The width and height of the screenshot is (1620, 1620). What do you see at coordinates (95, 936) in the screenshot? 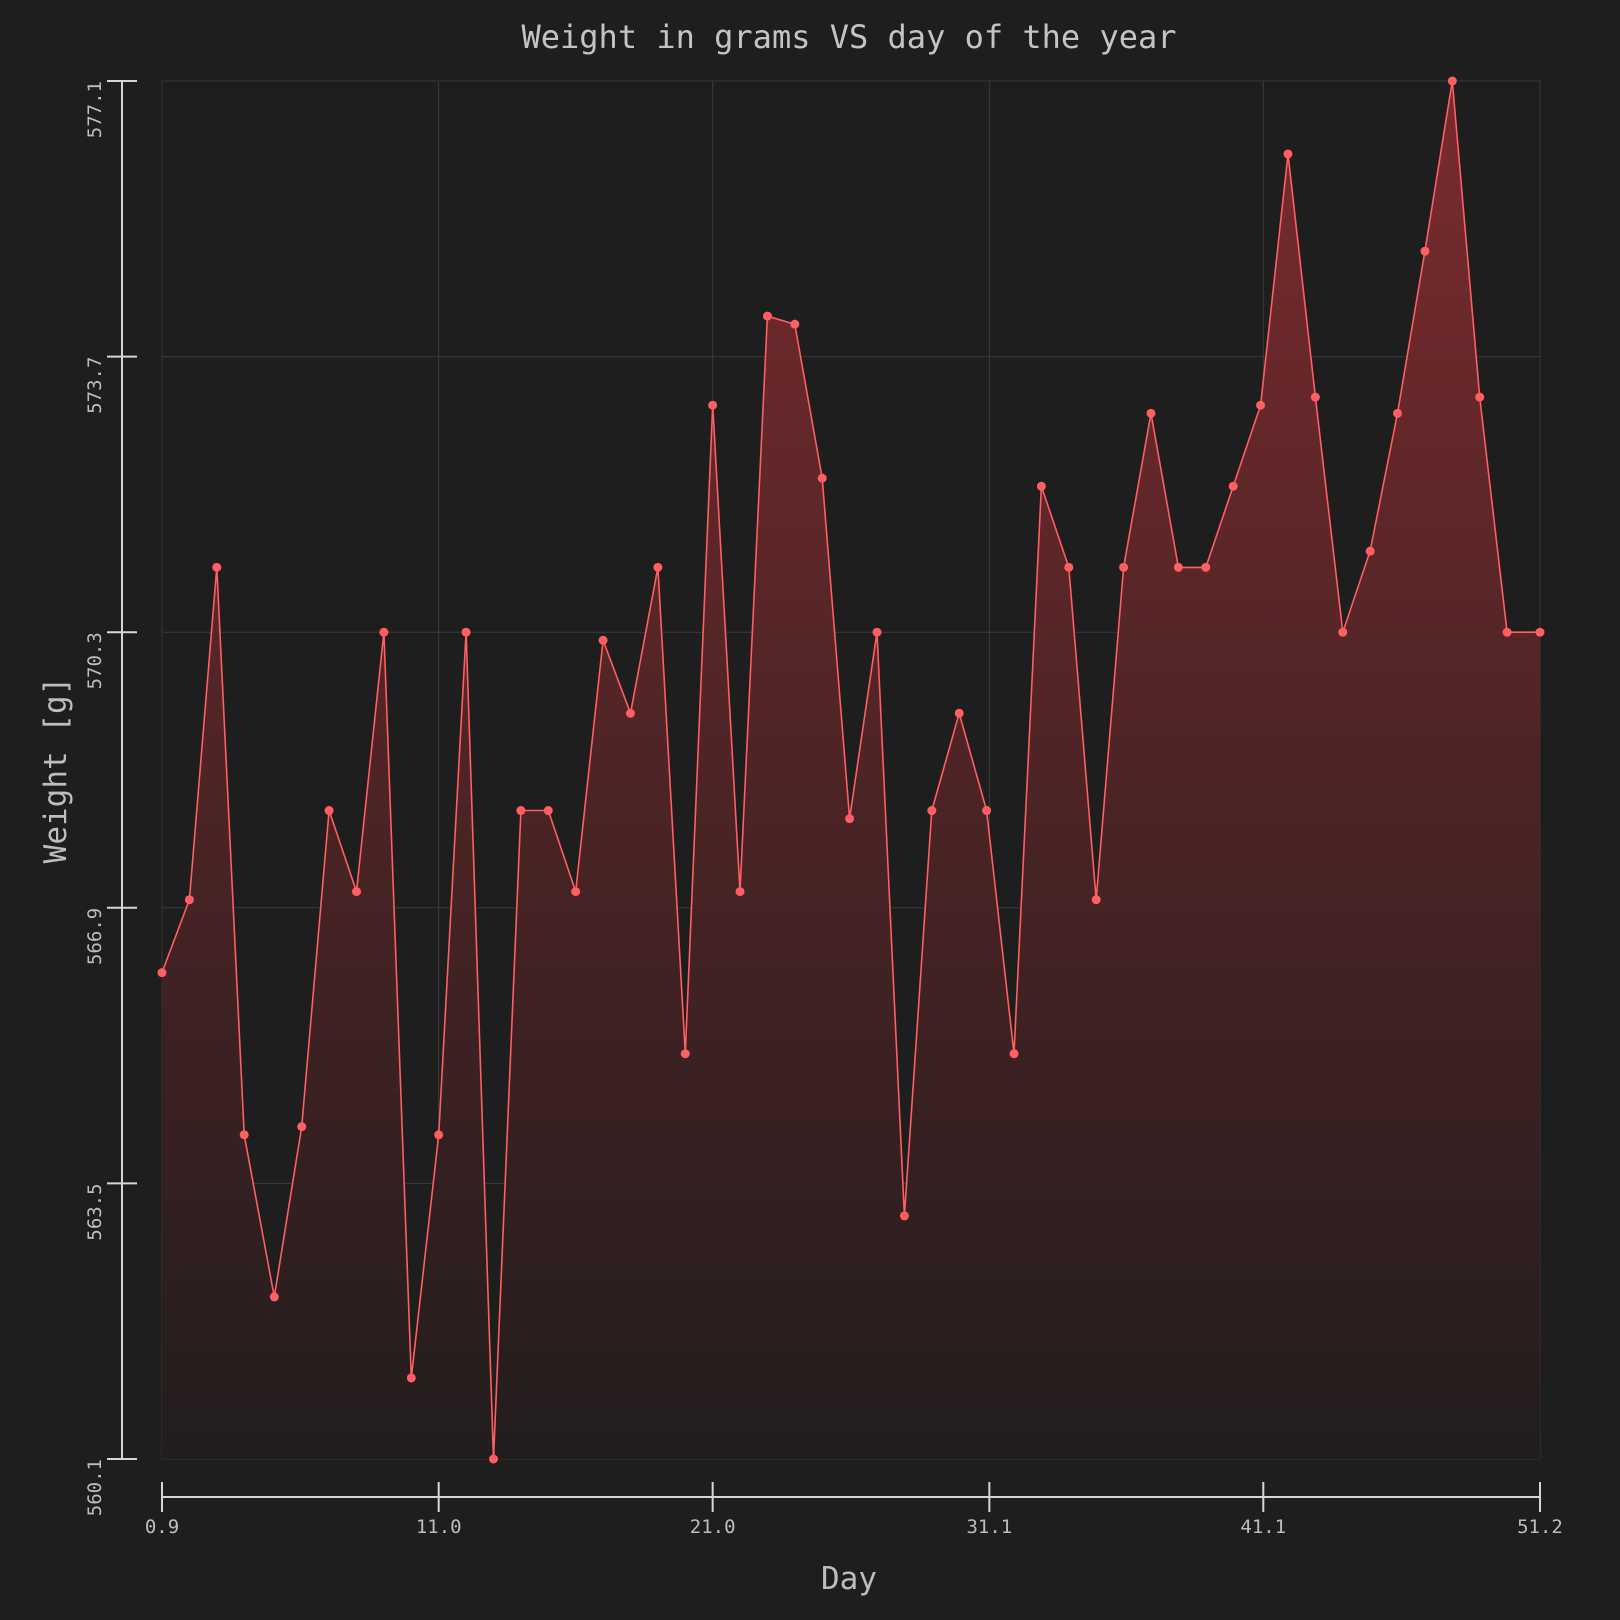
I see `y-tick-label: 566.9` at bounding box center [95, 936].